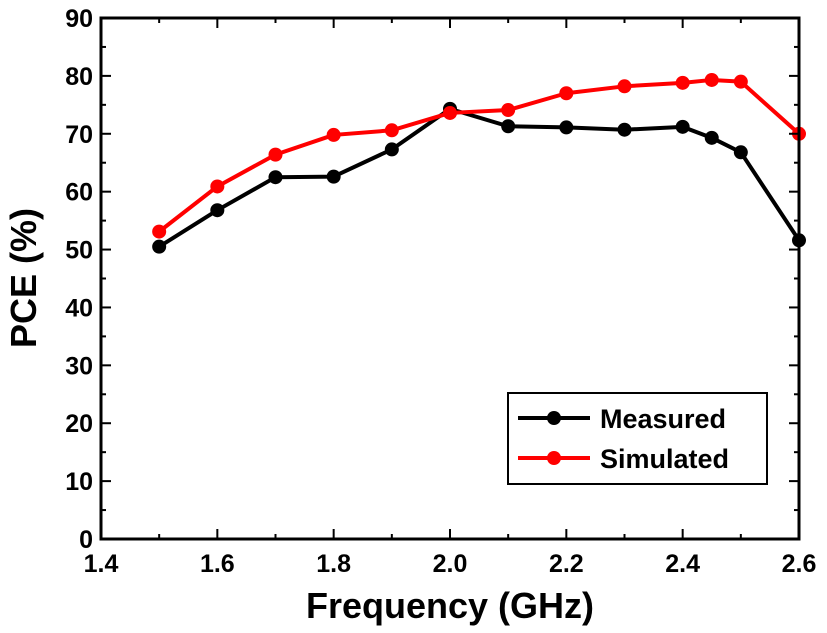 This screenshot has width=827, height=633. Describe the element at coordinates (79, 251) in the screenshot. I see `y-tick-label: 50` at that location.